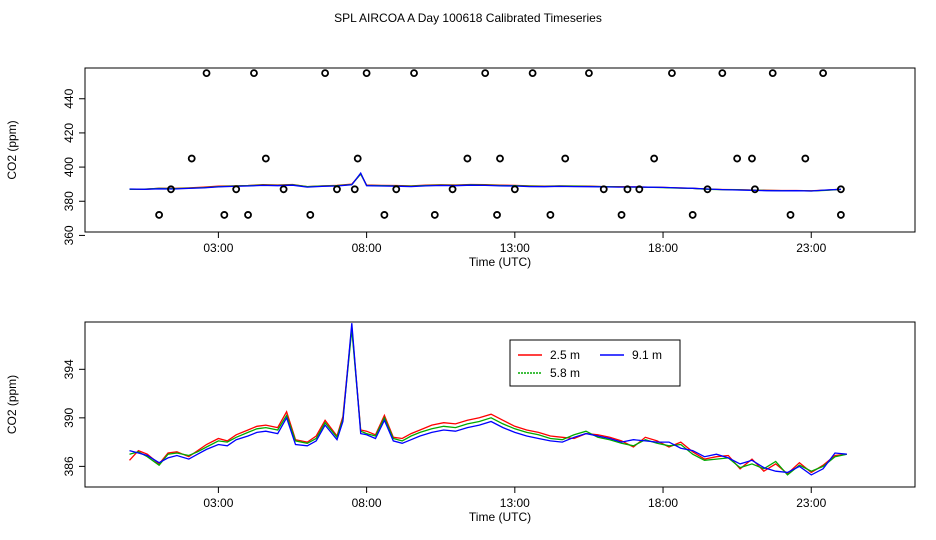 The image size is (936, 540). I want to click on series-line-9-1-m, so click(485, 181).